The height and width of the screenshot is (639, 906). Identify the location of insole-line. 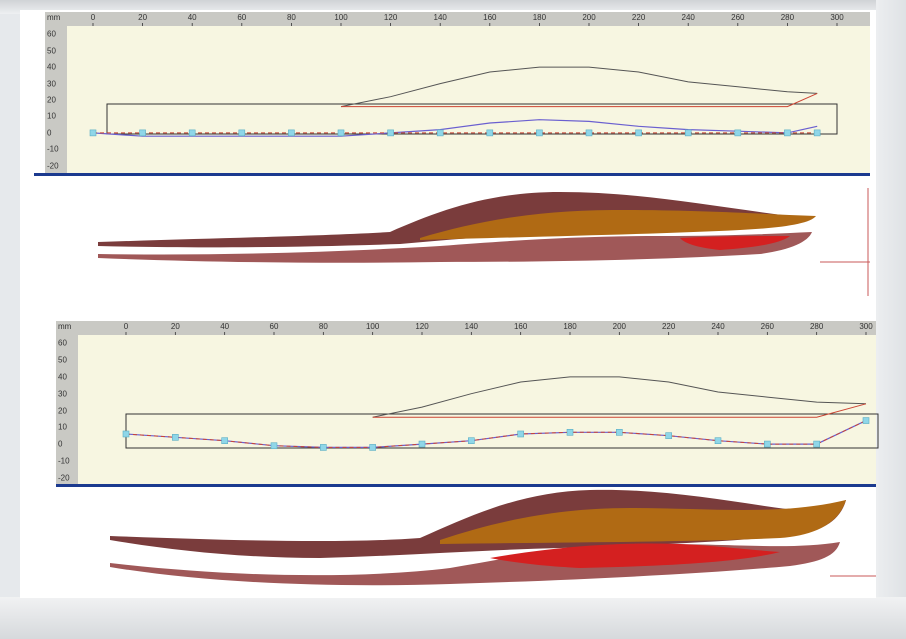
(455, 128).